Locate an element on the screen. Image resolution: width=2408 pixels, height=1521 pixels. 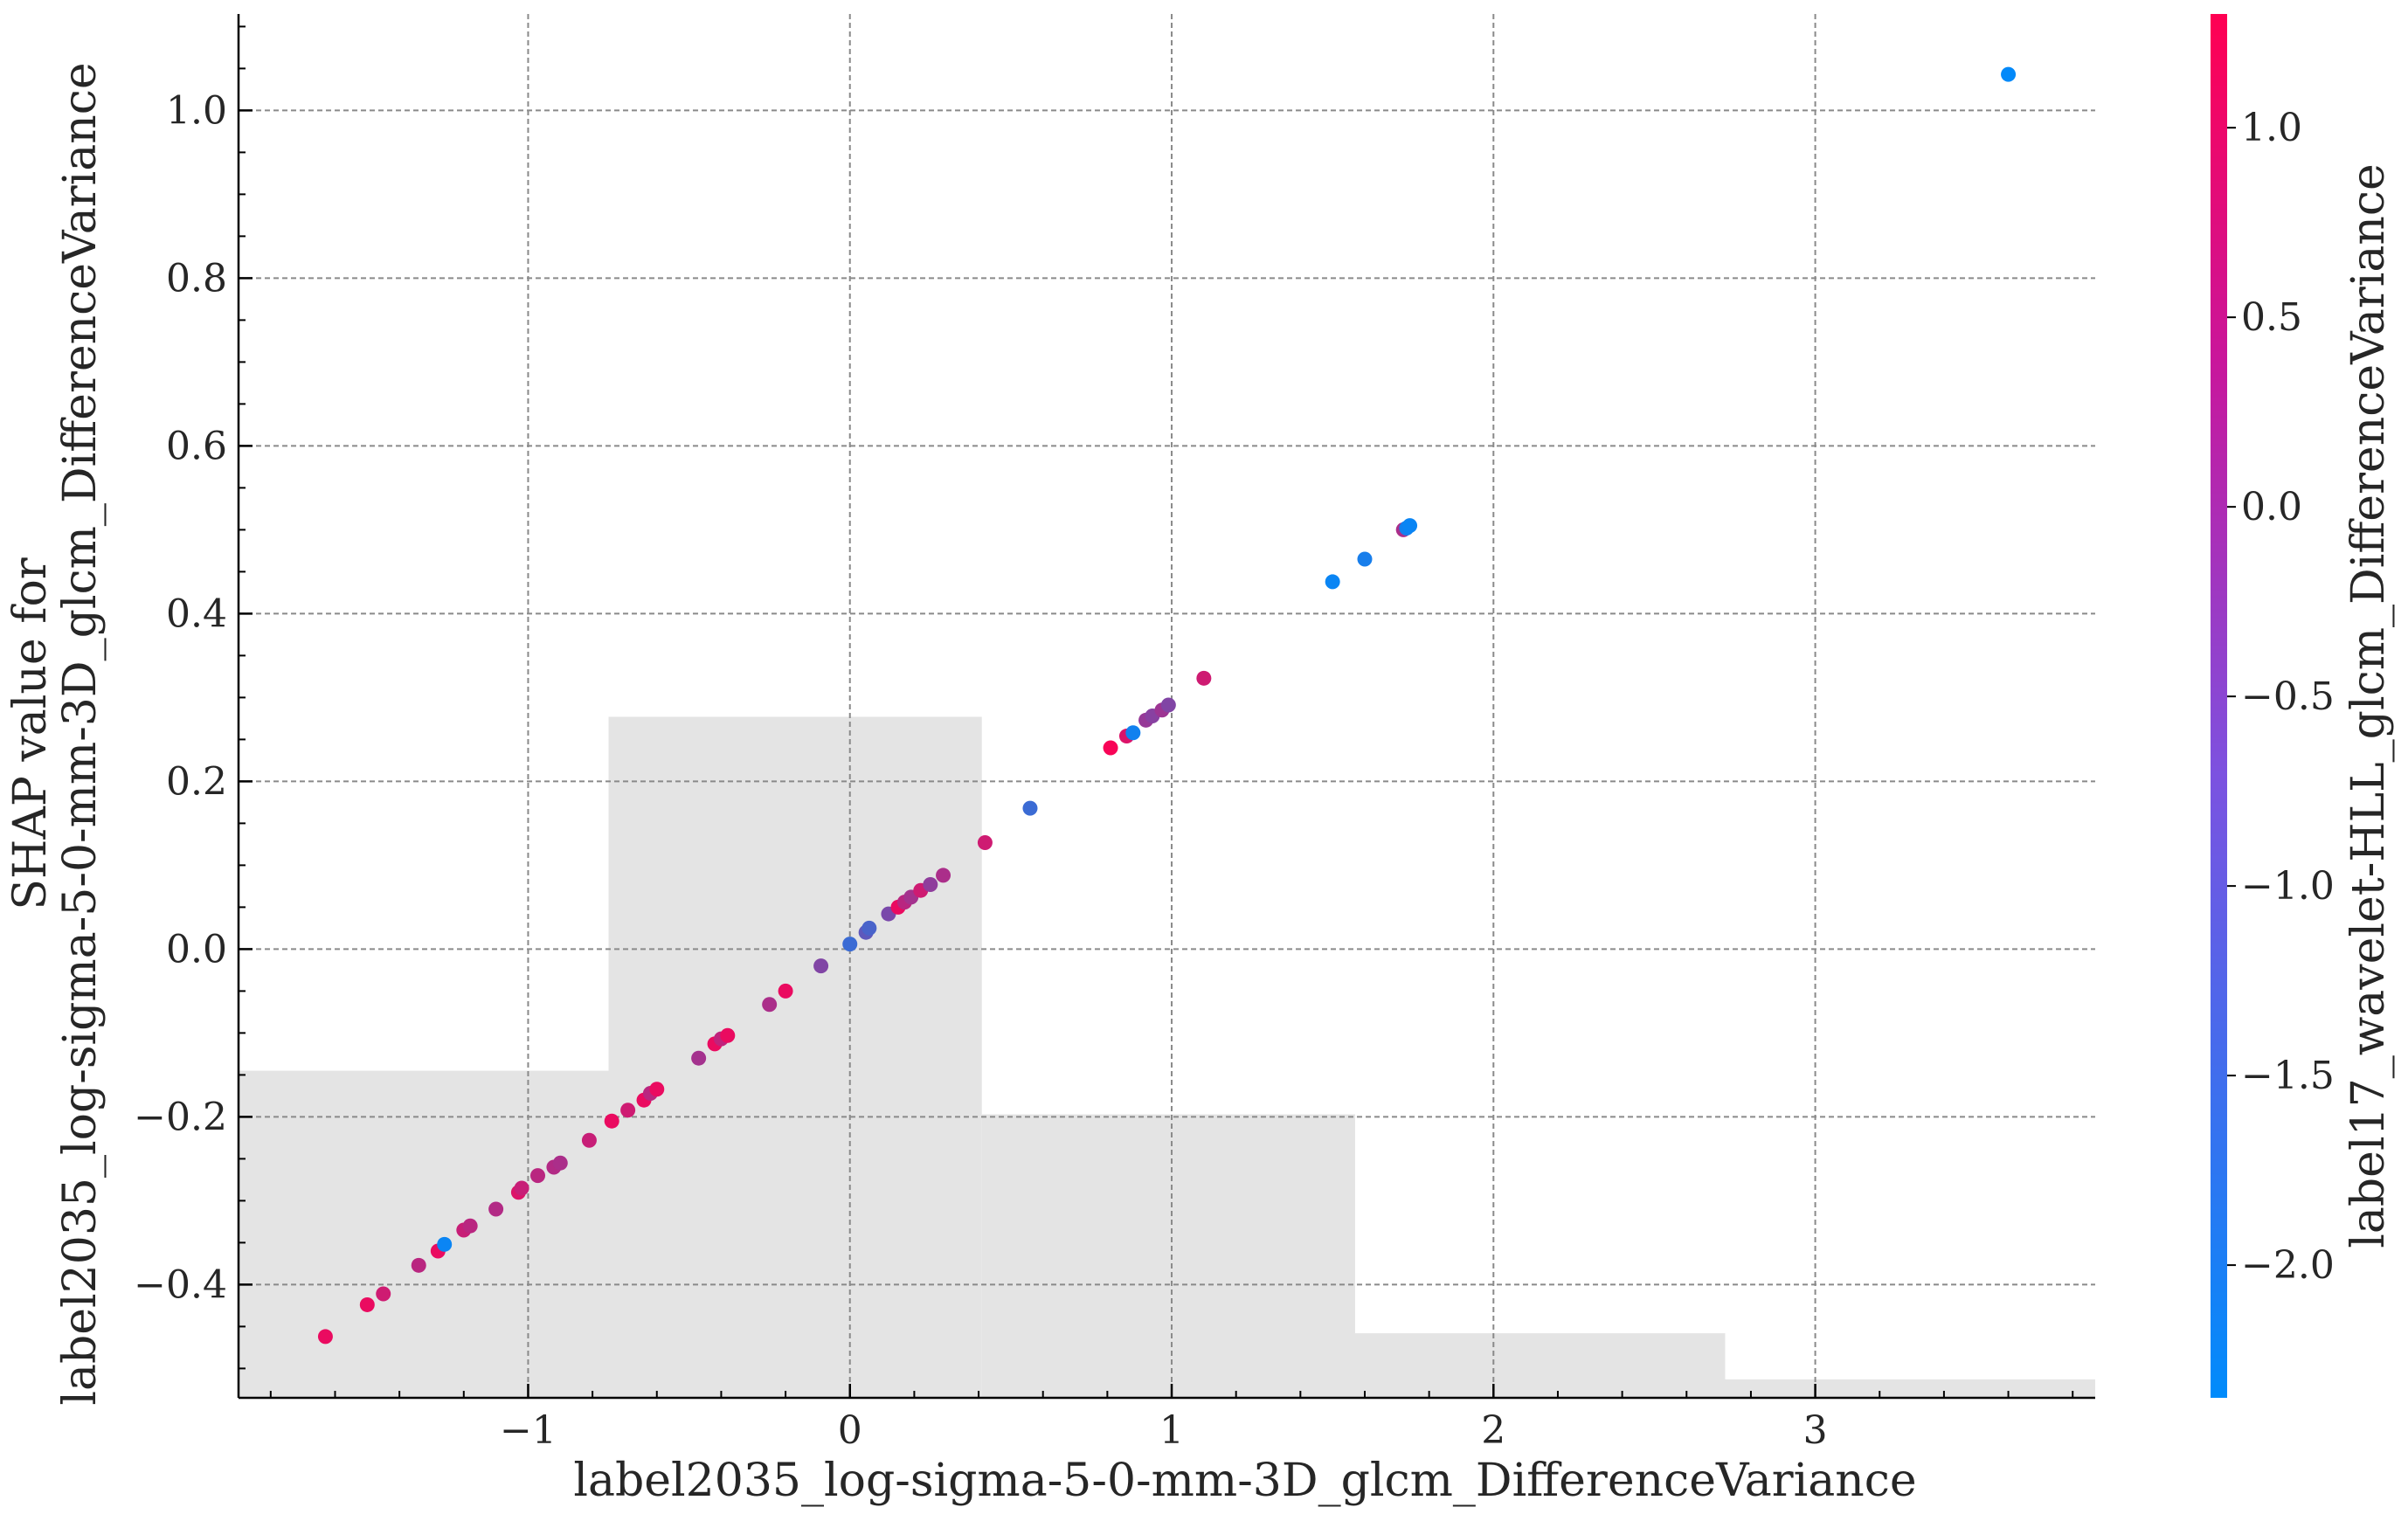
x-tick-label-0: −1 is located at coordinates (528, 1430).